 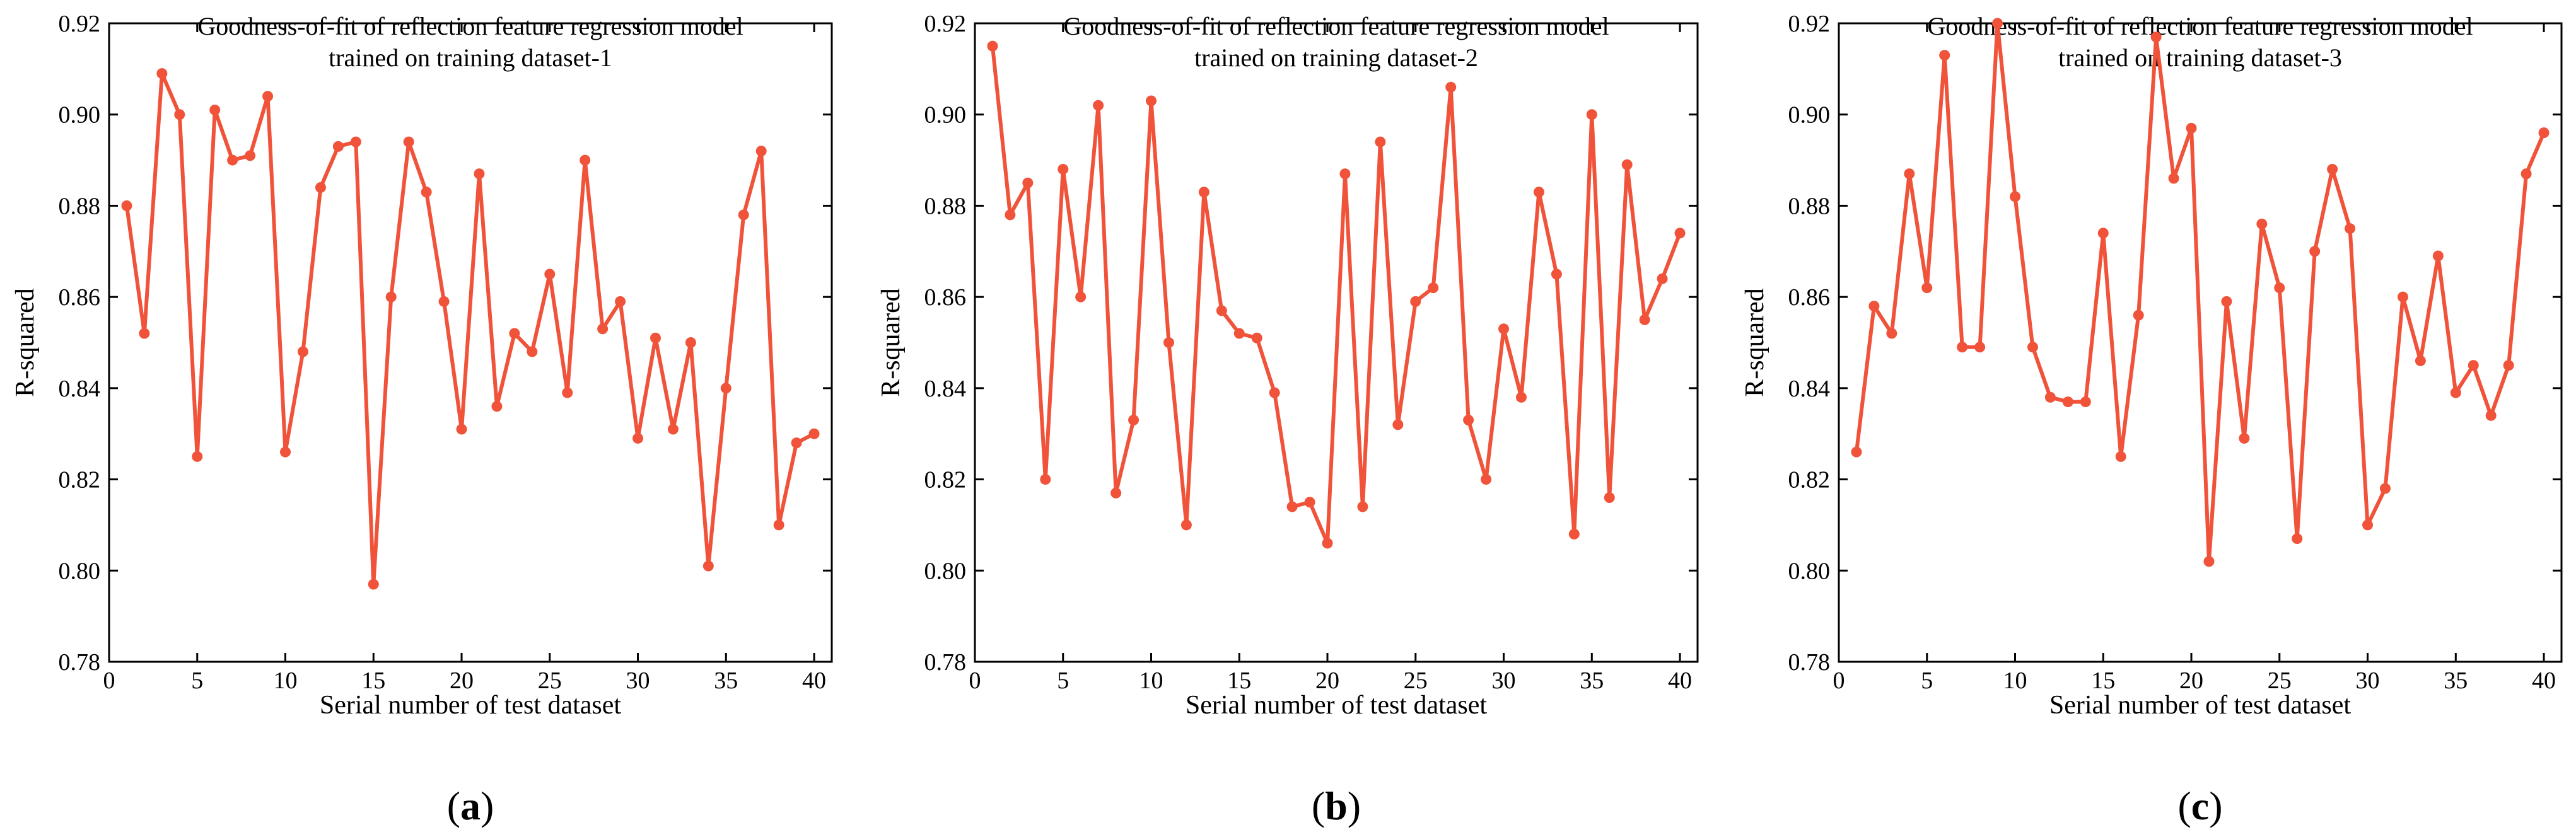 What do you see at coordinates (1810, 571) in the screenshot?
I see `y-tick-label: 0.80` at bounding box center [1810, 571].